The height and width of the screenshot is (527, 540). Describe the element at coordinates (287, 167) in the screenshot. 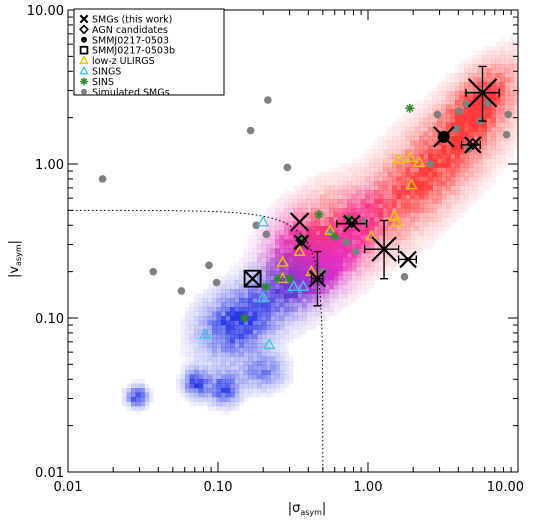

I see `data-point-simulated-smgs` at that location.